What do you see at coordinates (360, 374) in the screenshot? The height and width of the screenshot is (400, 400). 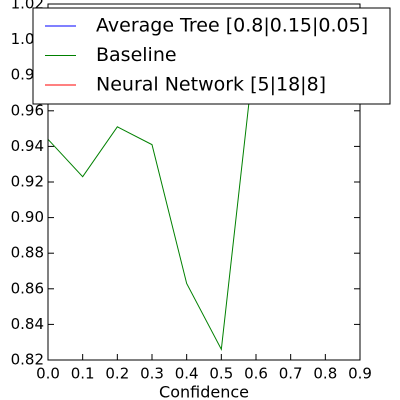 I see `x-tick-label: 0.9` at bounding box center [360, 374].